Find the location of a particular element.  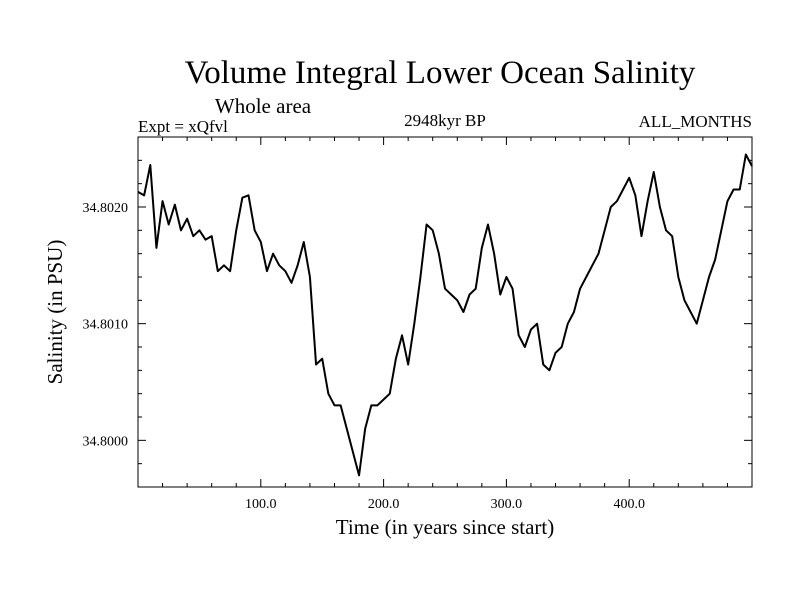

chart-title: Volume Integral Lower Ocean Salinity is located at coordinates (440, 73).